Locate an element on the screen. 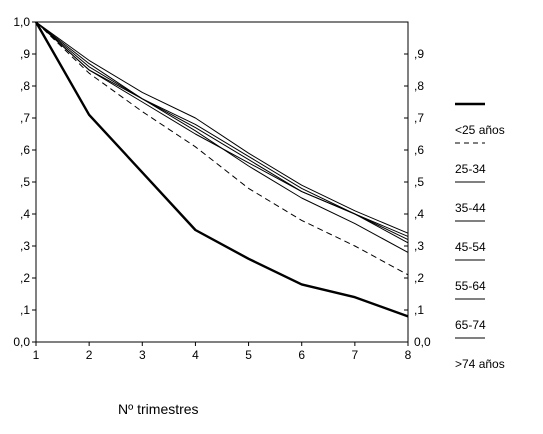 This screenshot has width=543, height=434. right-y-tick-label: ,2 is located at coordinates (419, 278).